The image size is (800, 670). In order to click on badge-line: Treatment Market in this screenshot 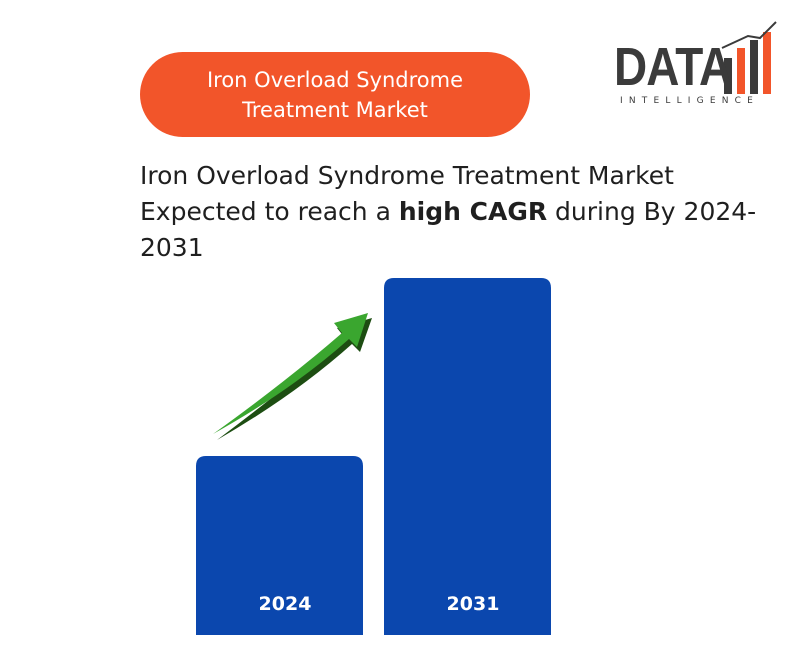, I will do `click(335, 109)`.